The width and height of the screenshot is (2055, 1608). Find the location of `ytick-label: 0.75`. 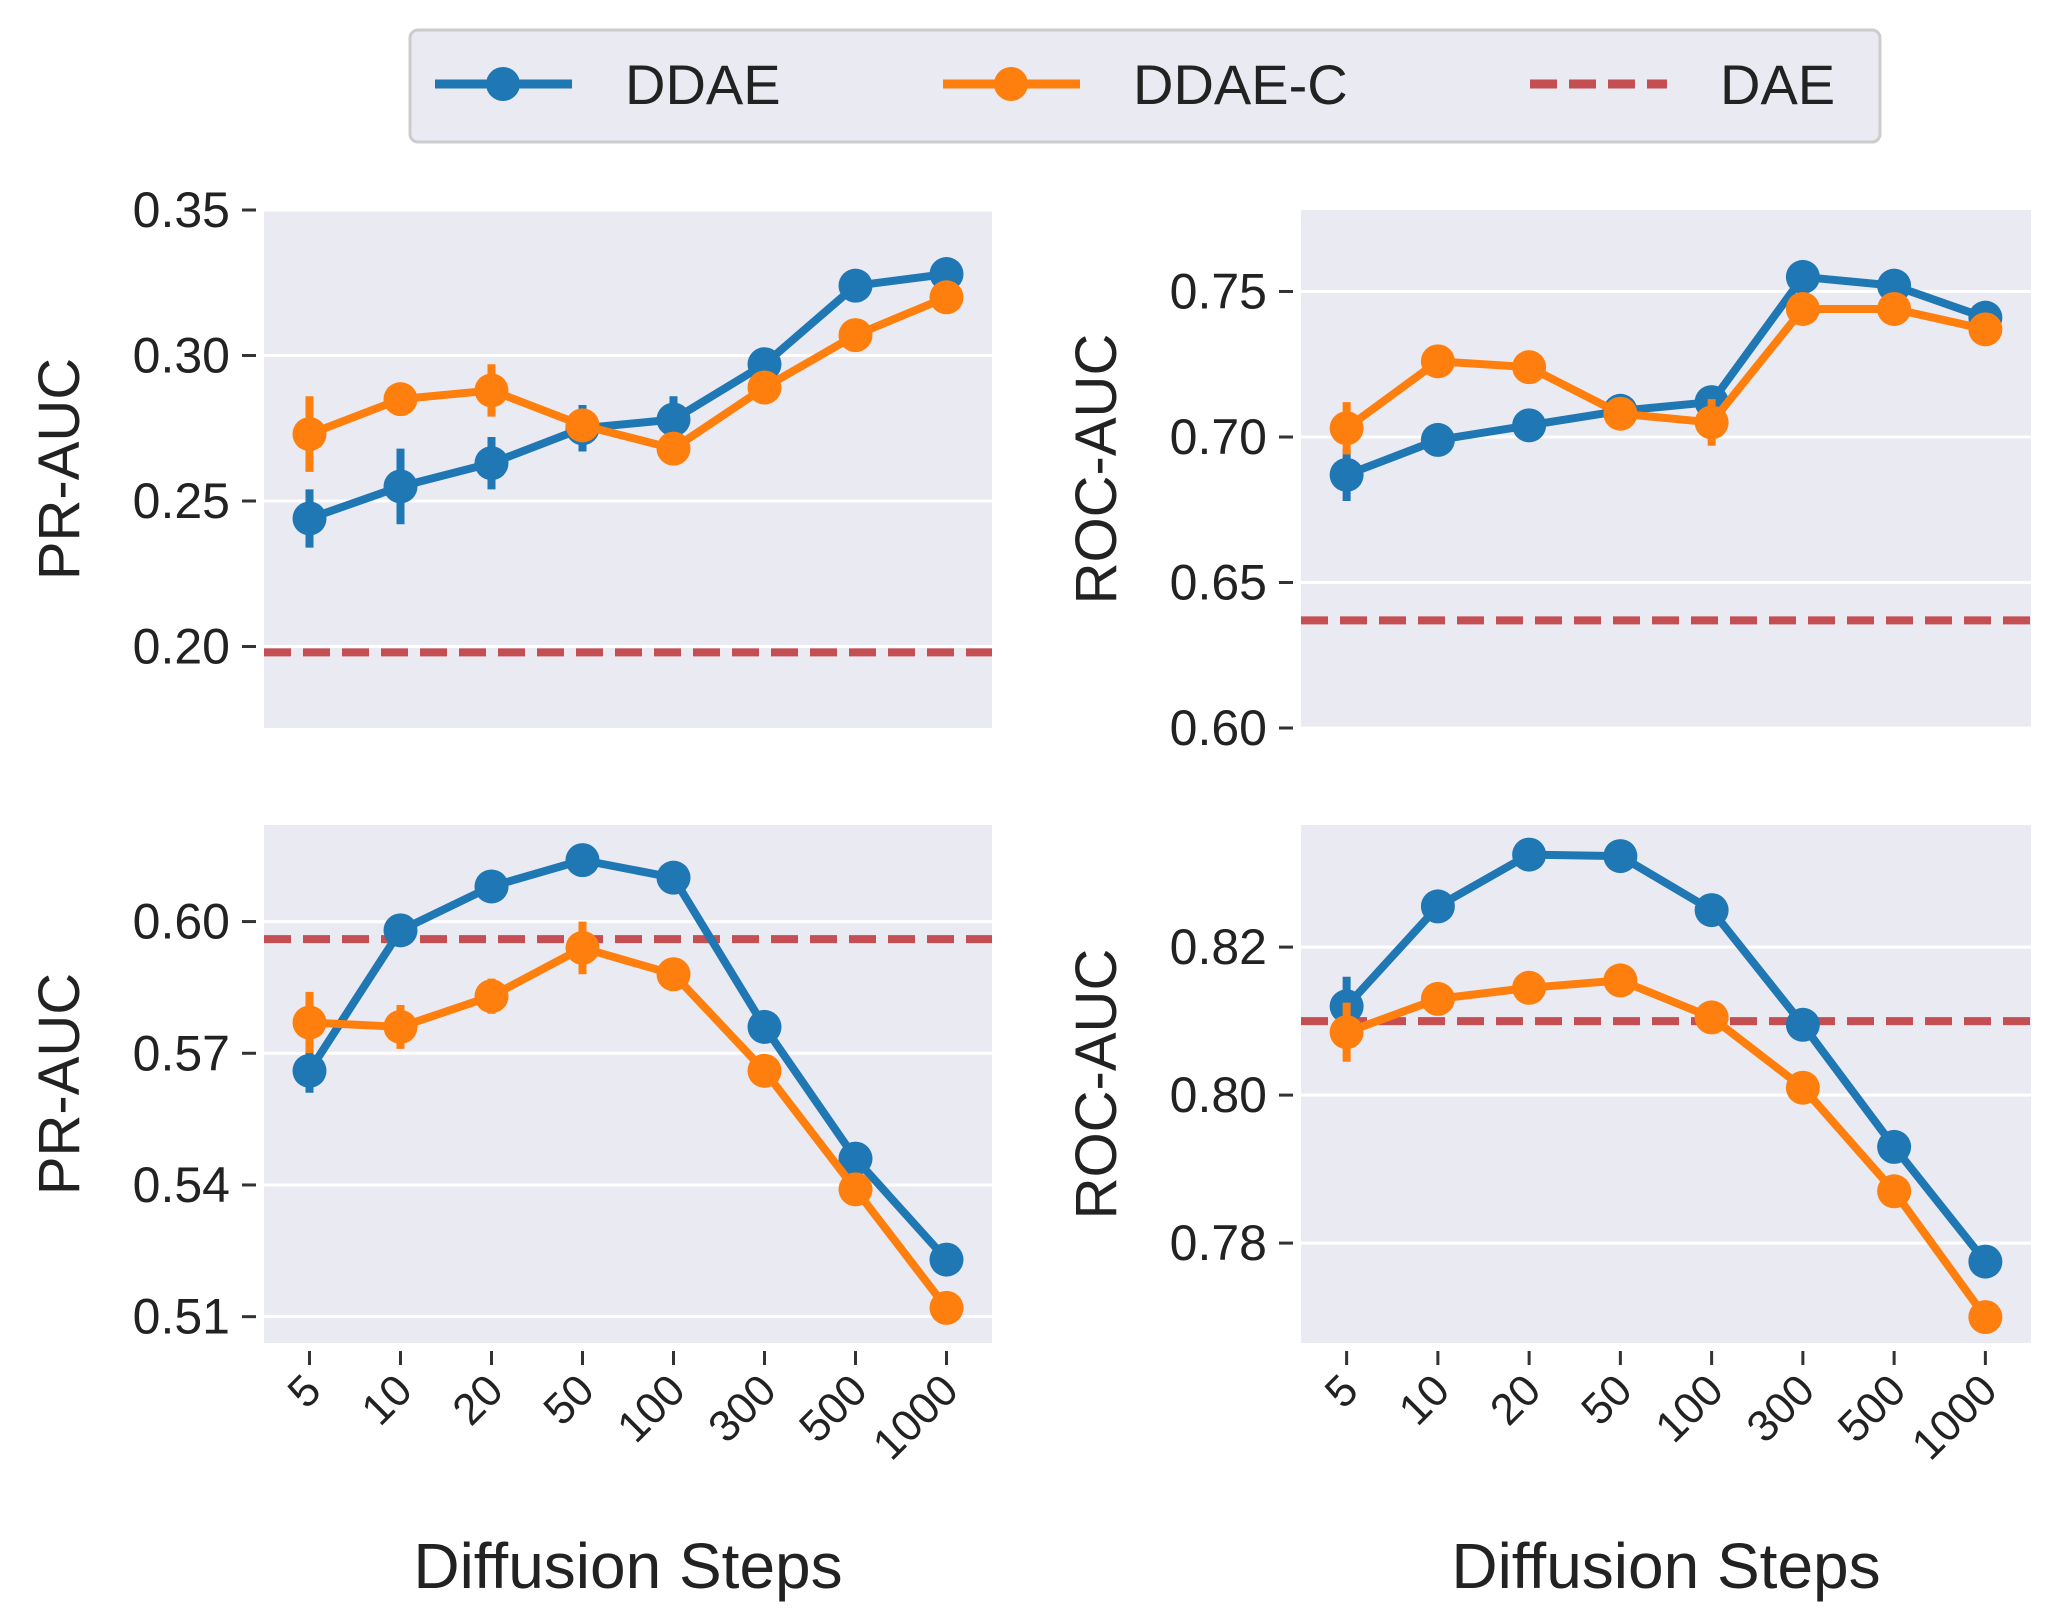

ytick-label: 0.75 is located at coordinates (1218, 291).